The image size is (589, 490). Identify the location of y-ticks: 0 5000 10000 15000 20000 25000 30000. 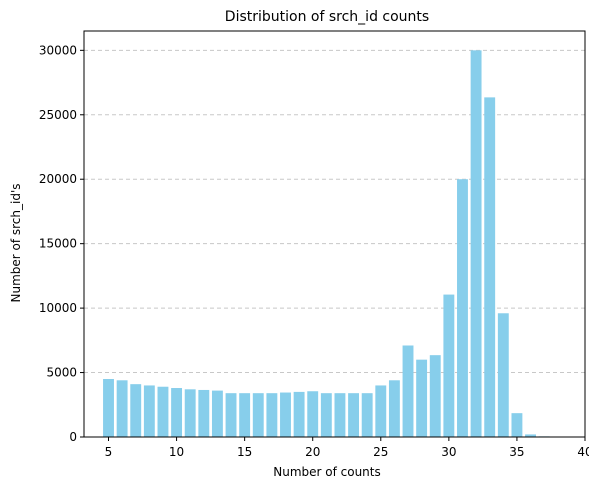
(61, 243).